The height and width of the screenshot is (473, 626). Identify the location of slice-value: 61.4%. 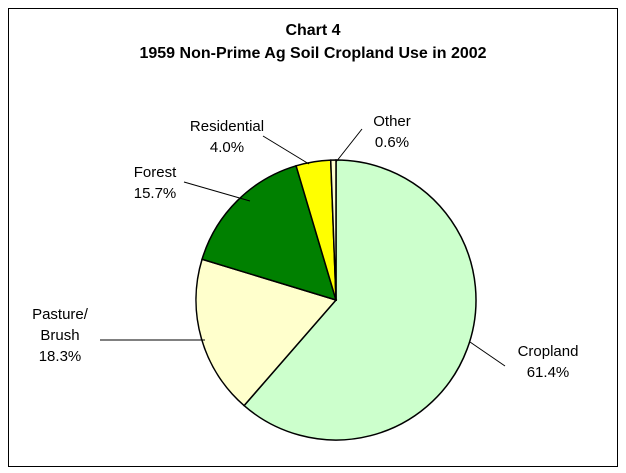
(548, 372).